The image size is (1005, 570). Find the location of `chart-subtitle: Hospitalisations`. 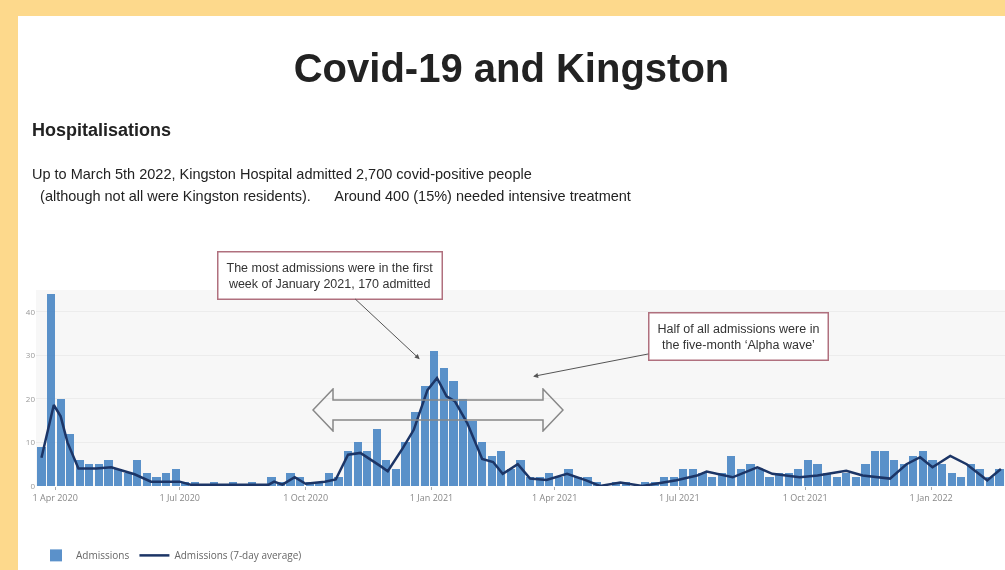

chart-subtitle: Hospitalisations is located at coordinates (102, 130).